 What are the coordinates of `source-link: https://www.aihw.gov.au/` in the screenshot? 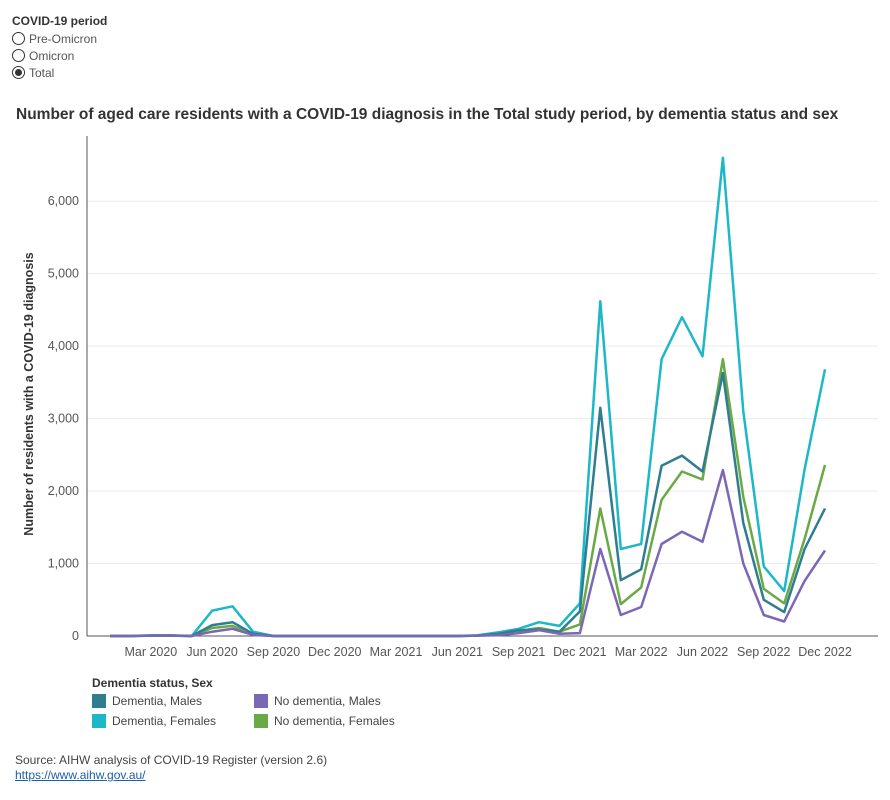 It's located at (80, 775).